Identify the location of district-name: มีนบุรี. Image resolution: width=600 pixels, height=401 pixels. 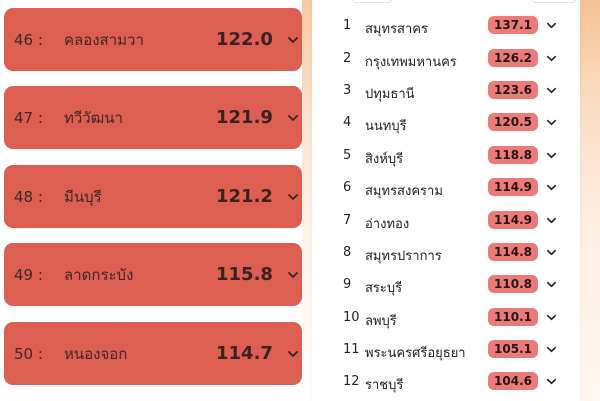
(83, 196).